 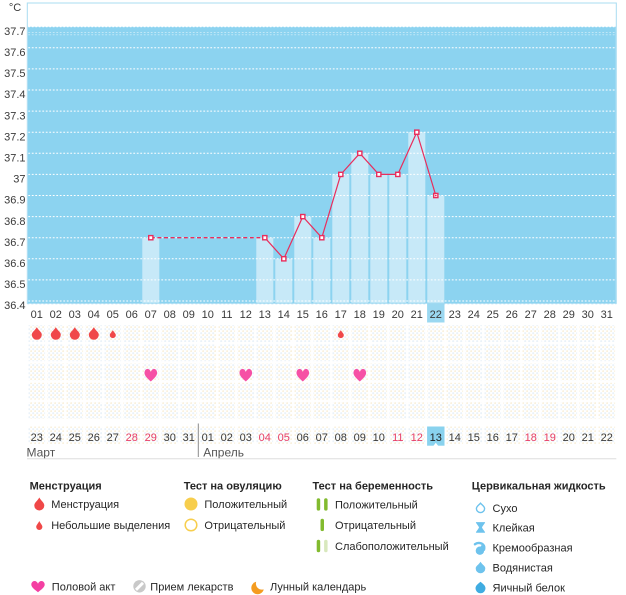 I want to click on svg-text: Водянистая, so click(x=523, y=569).